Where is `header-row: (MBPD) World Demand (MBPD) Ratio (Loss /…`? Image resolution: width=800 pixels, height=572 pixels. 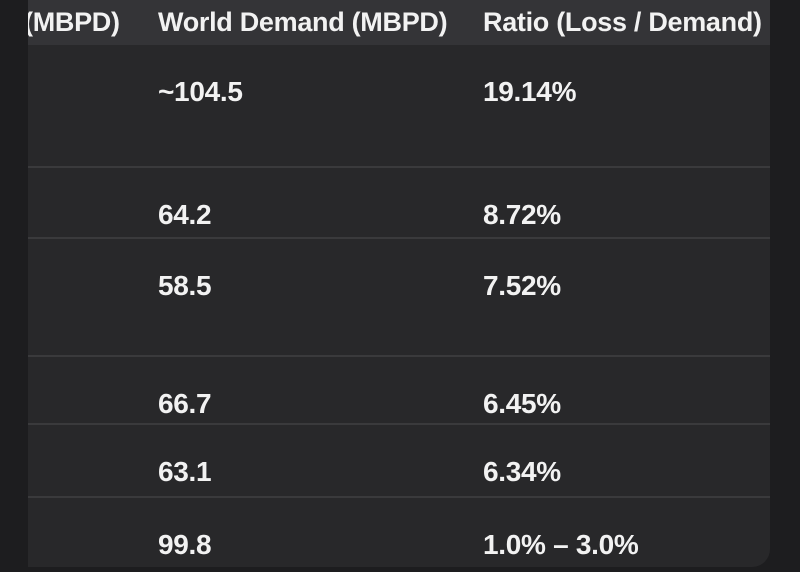
header-row: (MBPD) World Demand (MBPD) Ratio (Loss /… is located at coordinates (399, 22).